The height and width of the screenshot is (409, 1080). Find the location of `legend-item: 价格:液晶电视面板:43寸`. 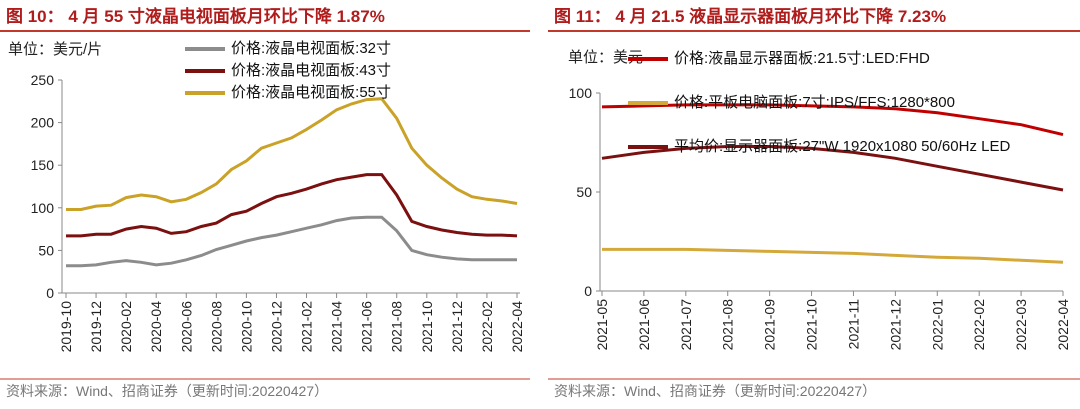

legend-item: 价格:液晶电视面板:43寸 is located at coordinates (288, 71).